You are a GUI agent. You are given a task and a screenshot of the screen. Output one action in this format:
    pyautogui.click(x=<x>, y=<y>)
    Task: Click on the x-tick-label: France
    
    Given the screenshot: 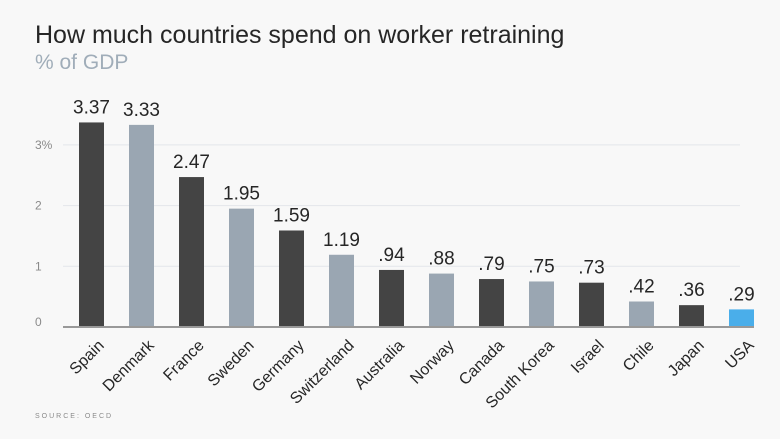 What is the action you would take?
    pyautogui.click(x=183, y=360)
    